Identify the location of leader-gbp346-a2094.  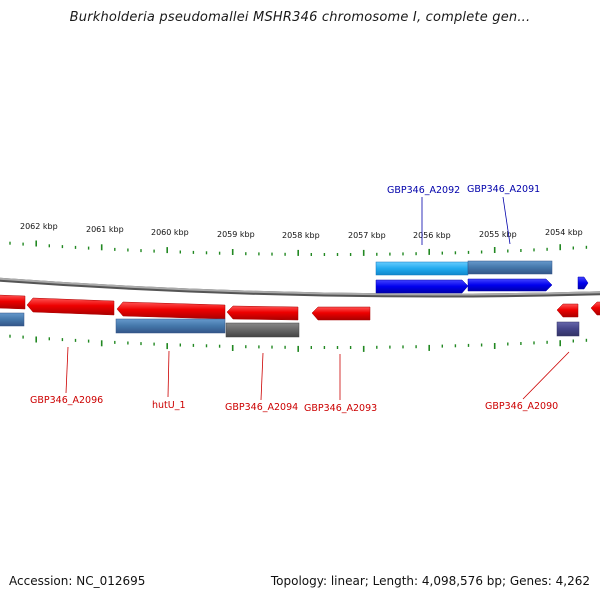
(262, 376).